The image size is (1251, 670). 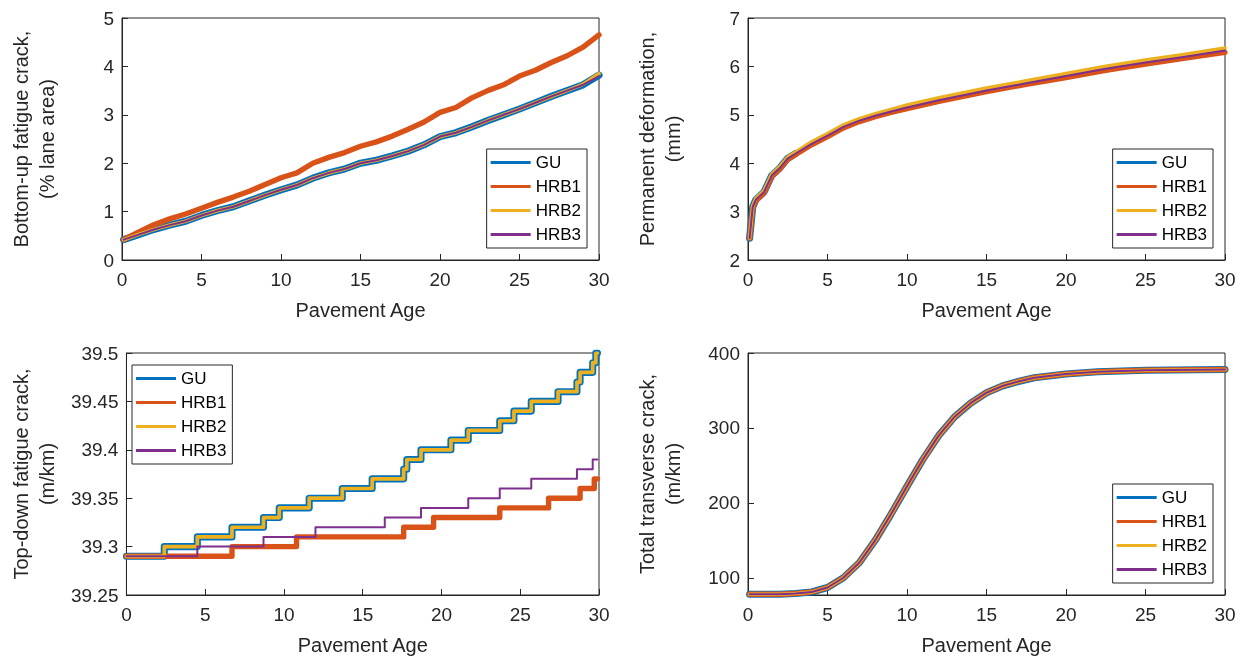 I want to click on y-axis-title: Bottom-up fatigue crack, (% lane area), so click(x=34, y=139).